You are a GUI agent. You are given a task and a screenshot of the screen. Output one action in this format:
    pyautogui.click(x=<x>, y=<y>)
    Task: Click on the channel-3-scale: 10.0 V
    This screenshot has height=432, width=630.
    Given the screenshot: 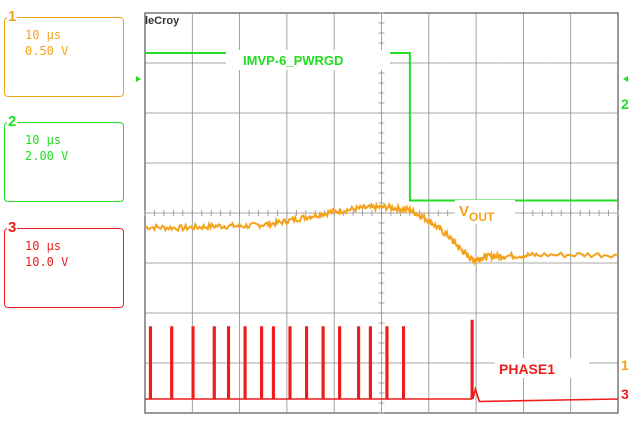 What is the action you would take?
    pyautogui.click(x=47, y=262)
    